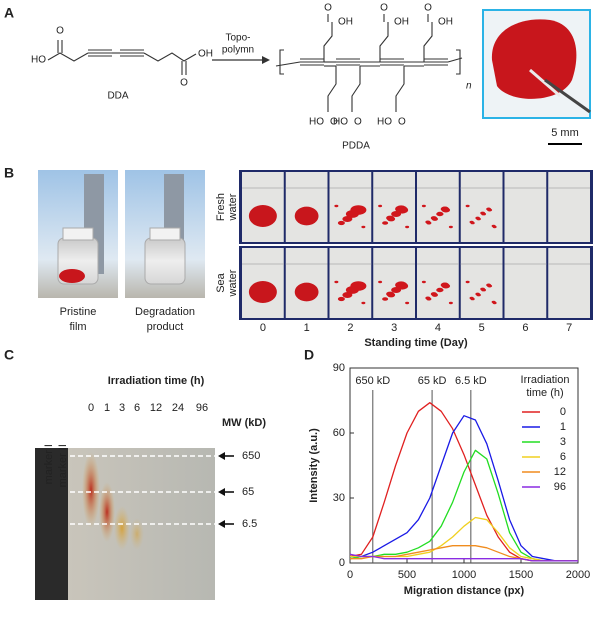 This screenshot has width=599, height=617. What do you see at coordinates (416, 343) in the screenshot?
I see `axis-title: Standing time (Day)` at bounding box center [416, 343].